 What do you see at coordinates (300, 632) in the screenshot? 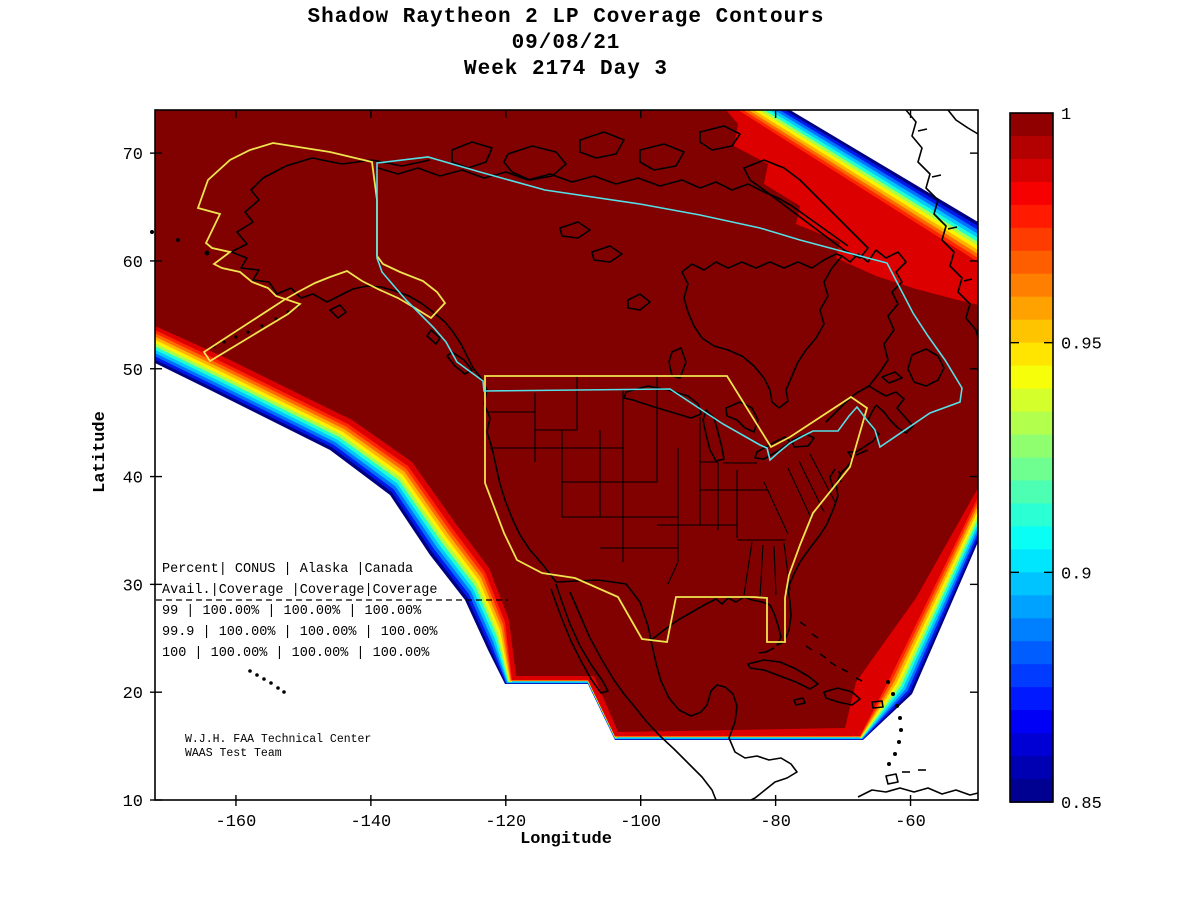
I see `table-row: 99.9 | 100.00% | 100.00% | 100.00%` at bounding box center [300, 632].